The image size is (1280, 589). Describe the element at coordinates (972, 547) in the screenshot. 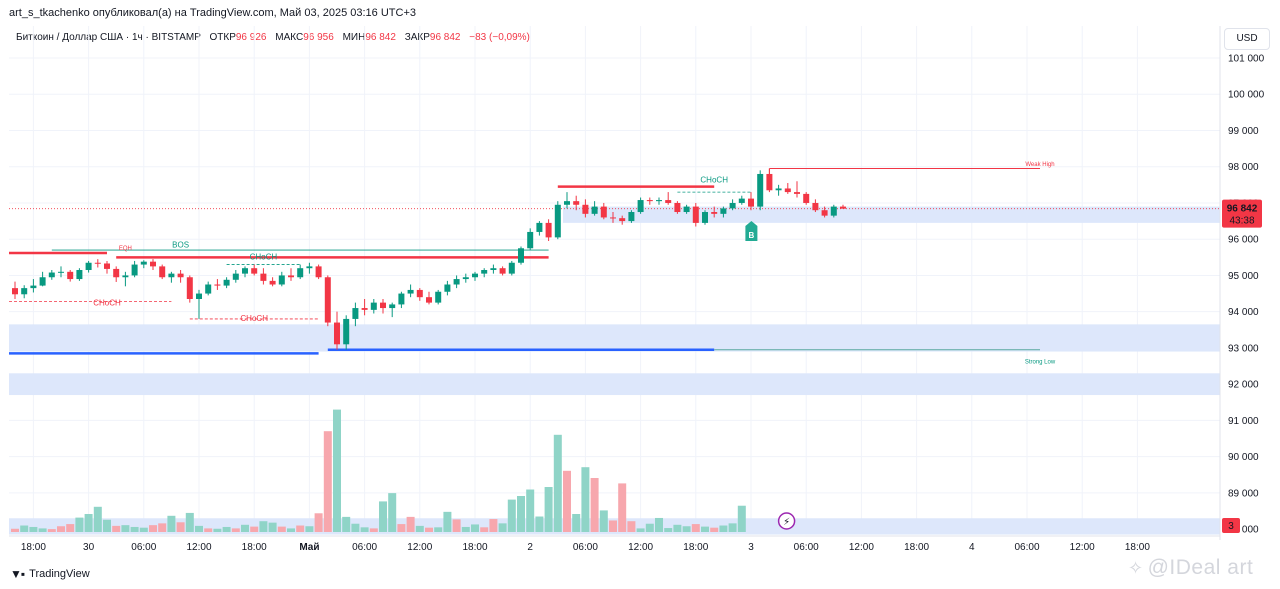

I see `time-tick: 4` at that location.